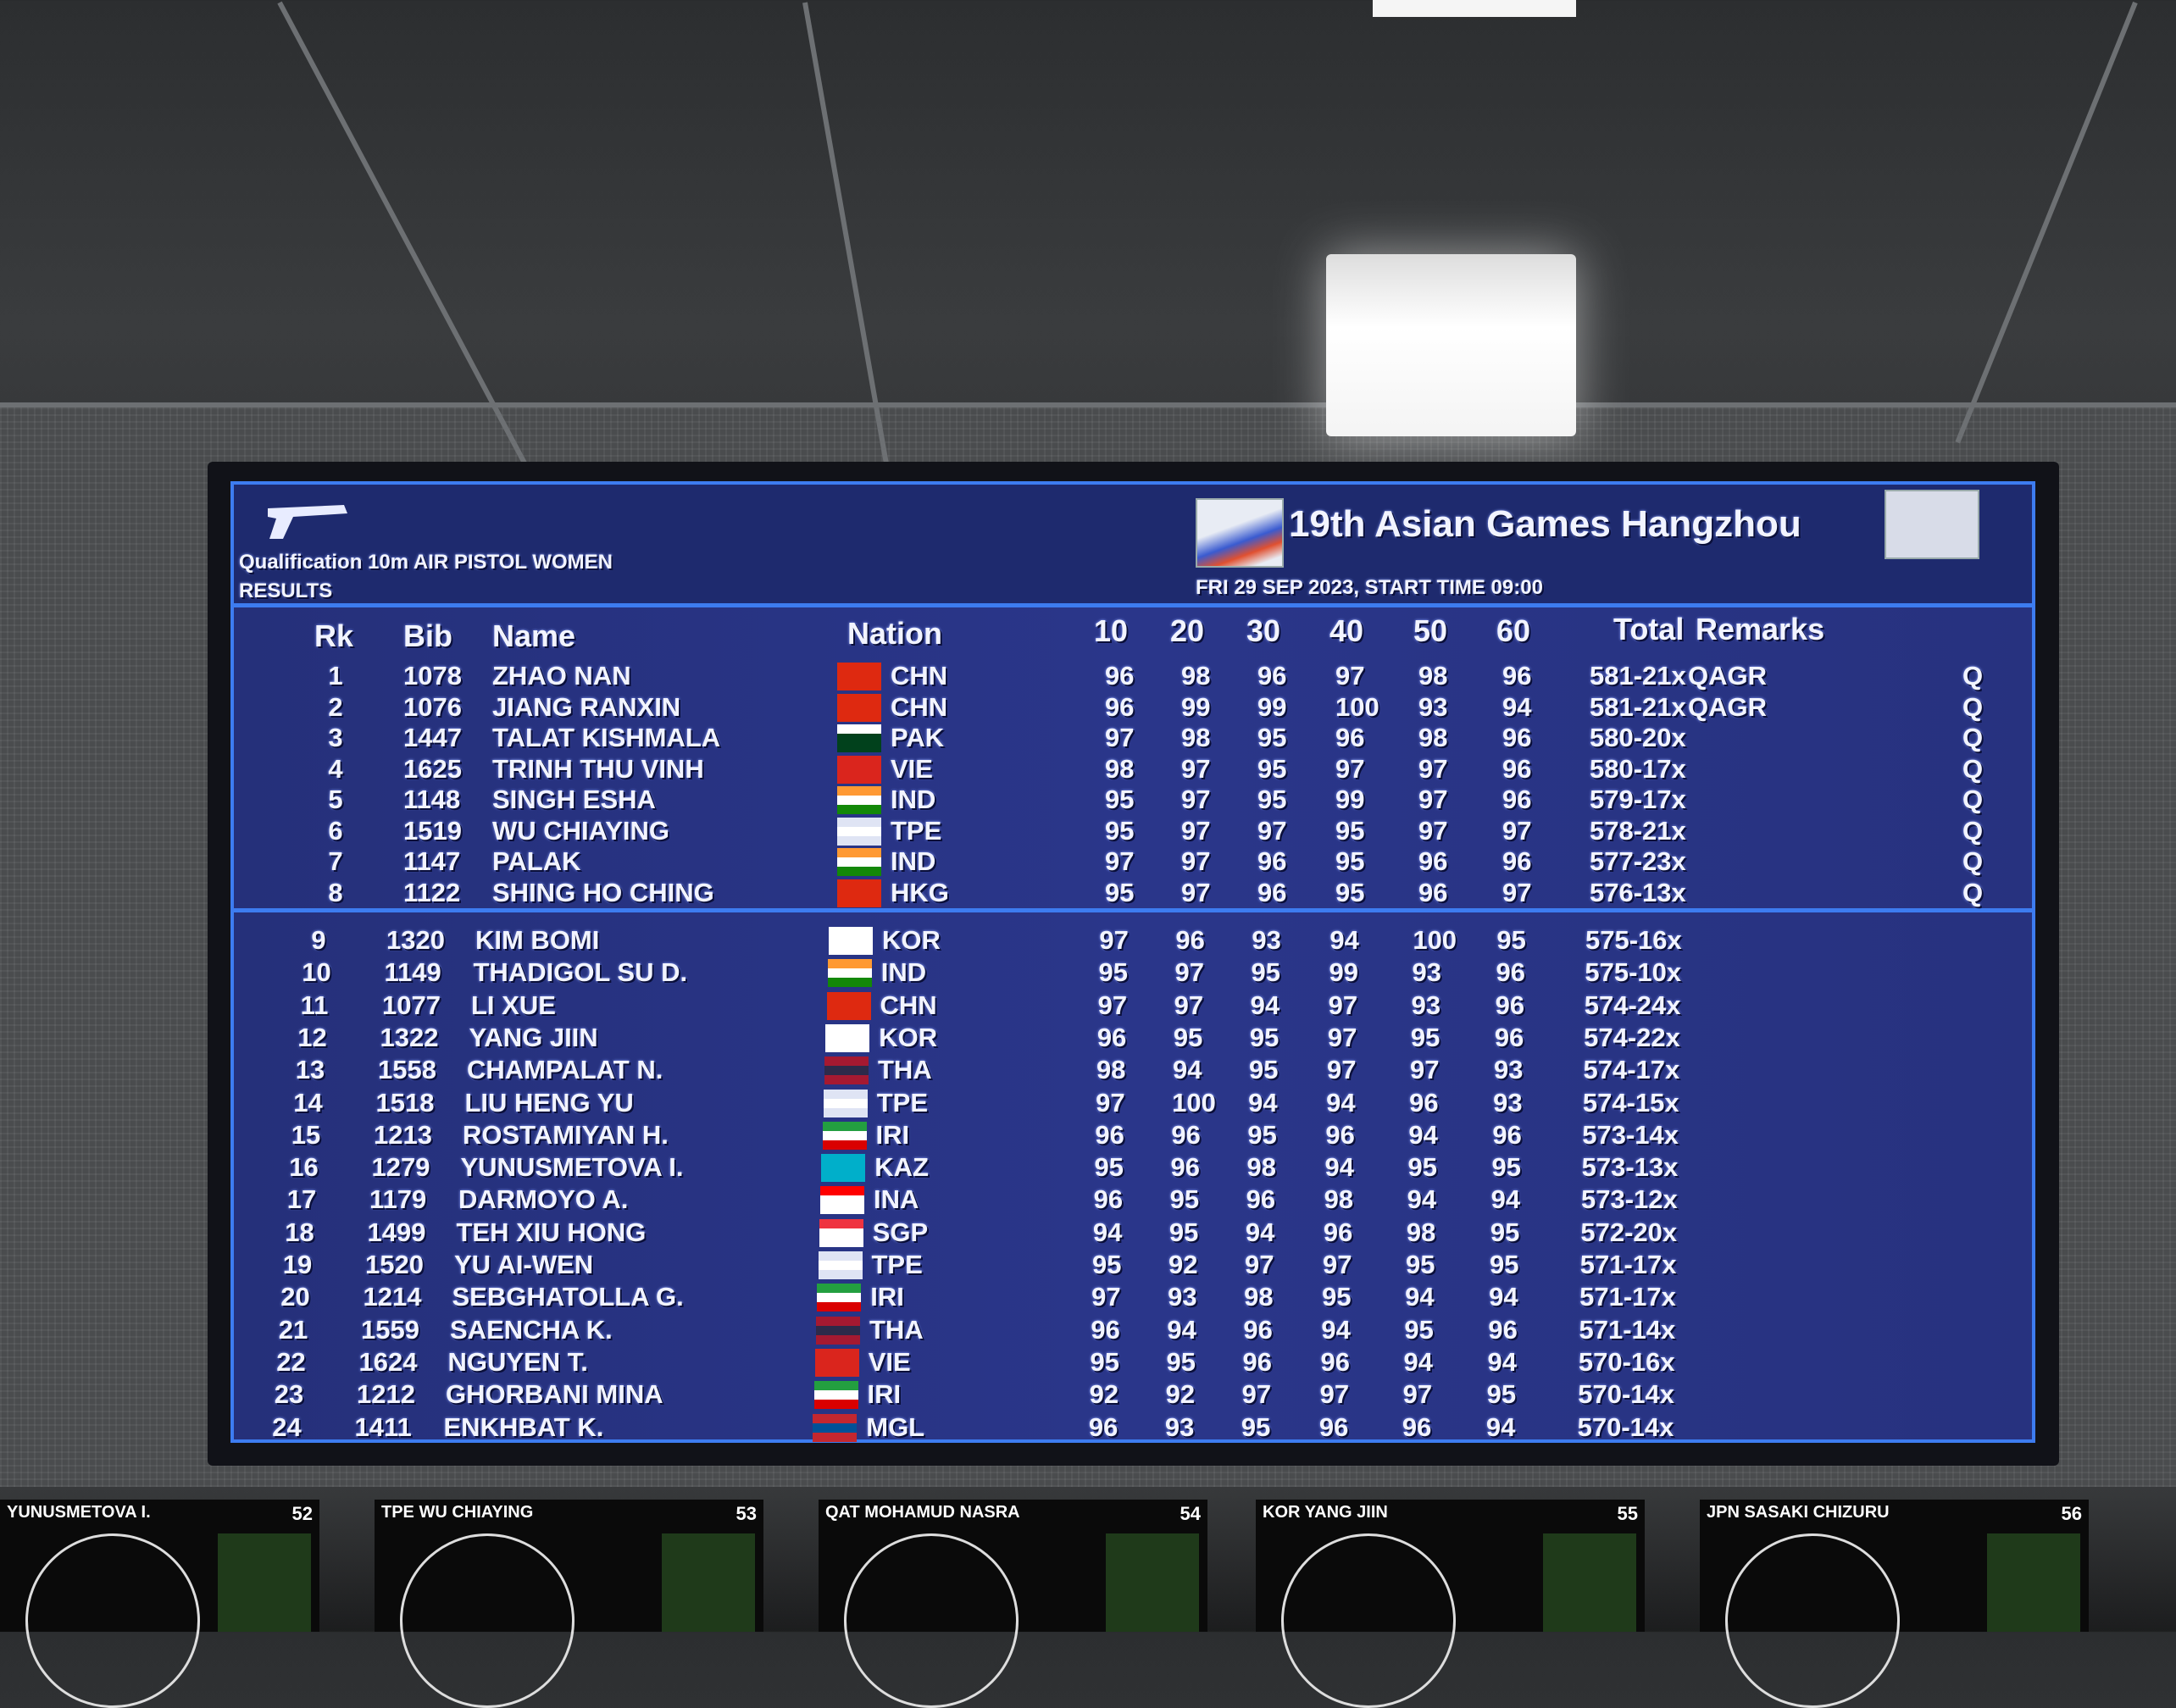 The height and width of the screenshot is (1708, 2176). What do you see at coordinates (308, 1102) in the screenshot?
I see `rank-cell: 14` at bounding box center [308, 1102].